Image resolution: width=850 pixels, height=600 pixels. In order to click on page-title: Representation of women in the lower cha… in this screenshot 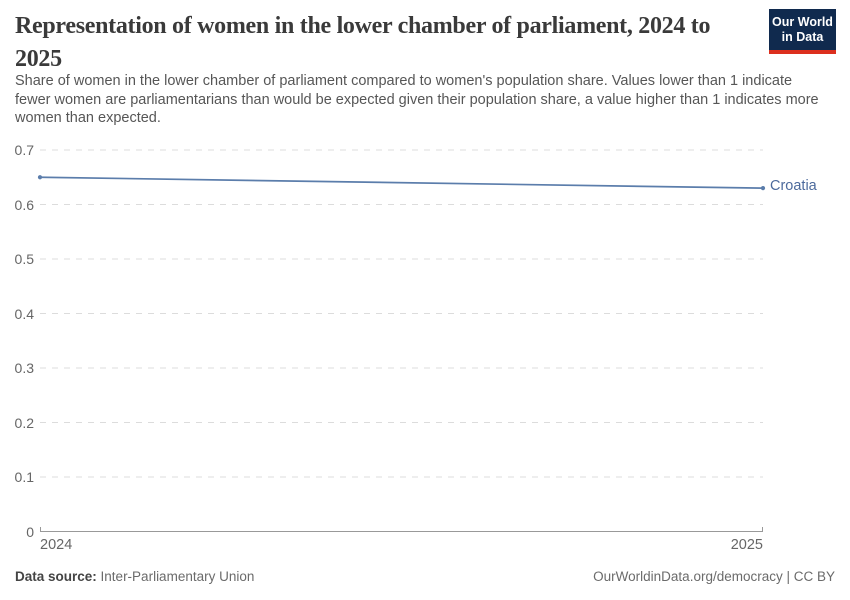, I will do `click(363, 42)`.